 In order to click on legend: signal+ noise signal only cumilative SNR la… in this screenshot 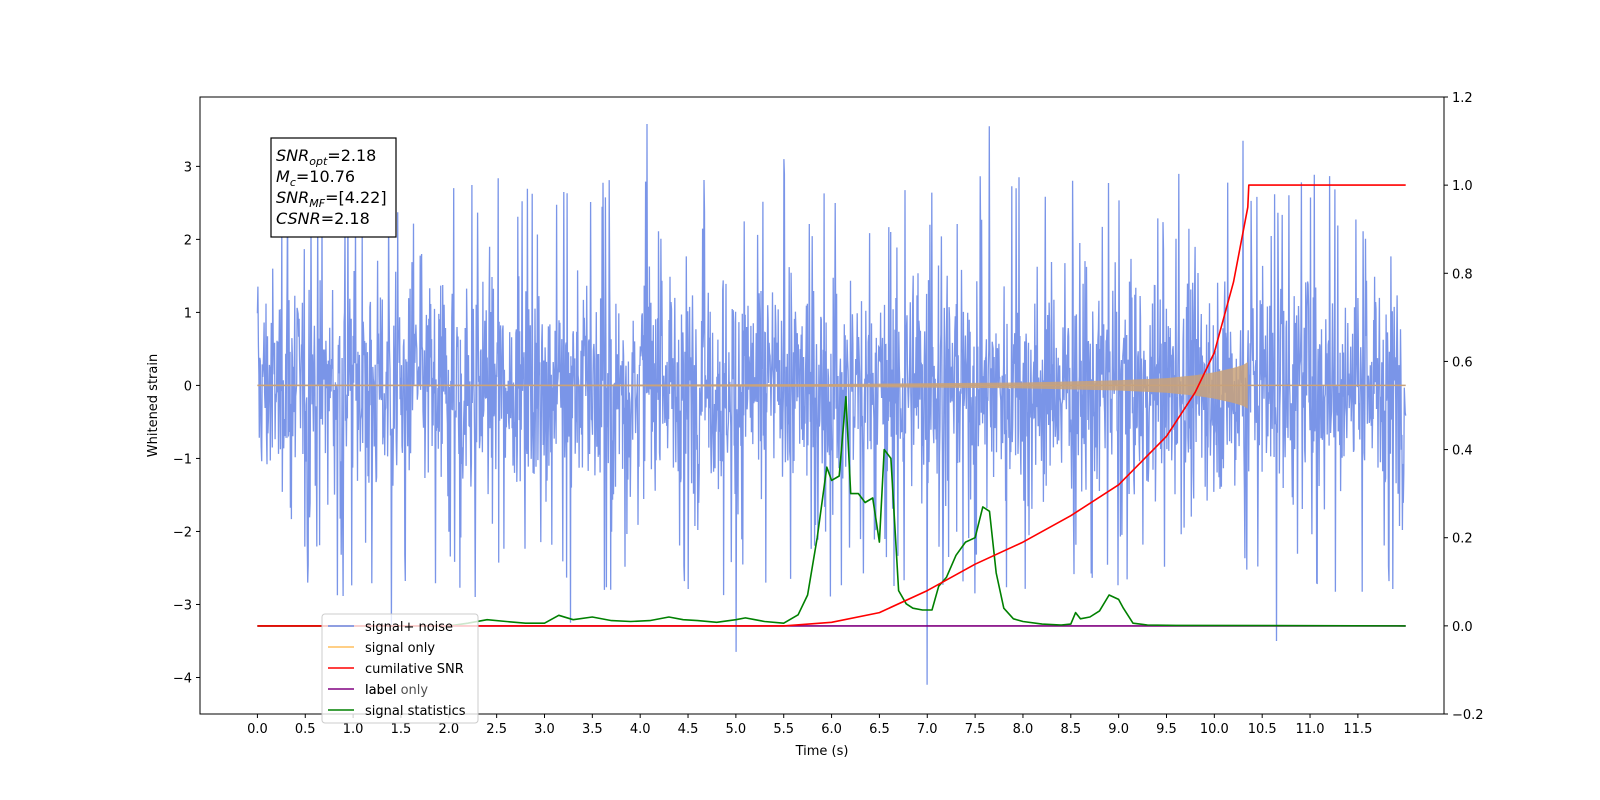, I will do `click(400, 668)`.